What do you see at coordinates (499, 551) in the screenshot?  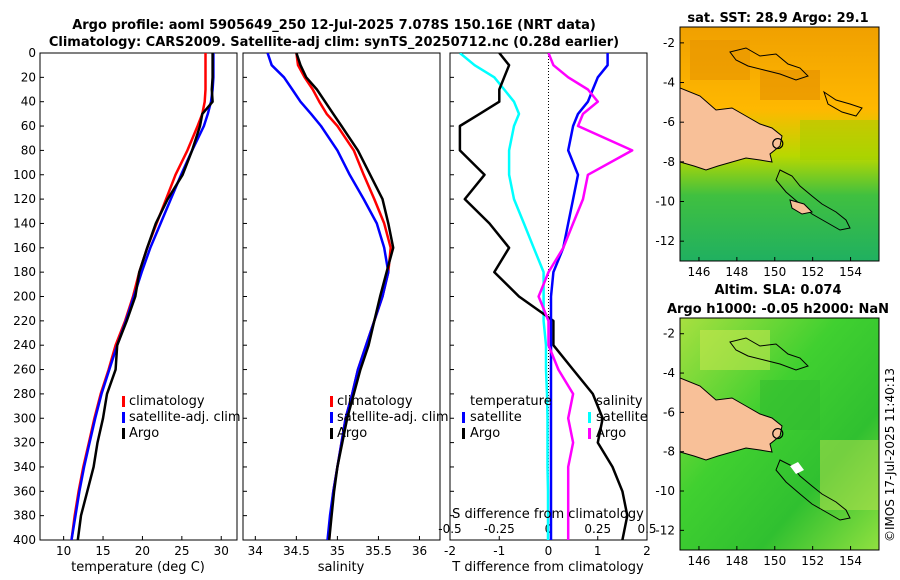 I see `x-tick-label: -1` at bounding box center [499, 551].